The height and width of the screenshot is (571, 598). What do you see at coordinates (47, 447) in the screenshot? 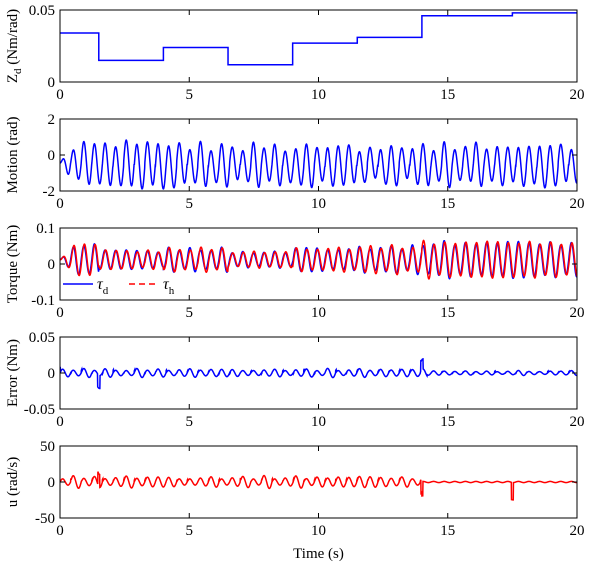
I see `y-tick-label-u: 50` at bounding box center [47, 447].